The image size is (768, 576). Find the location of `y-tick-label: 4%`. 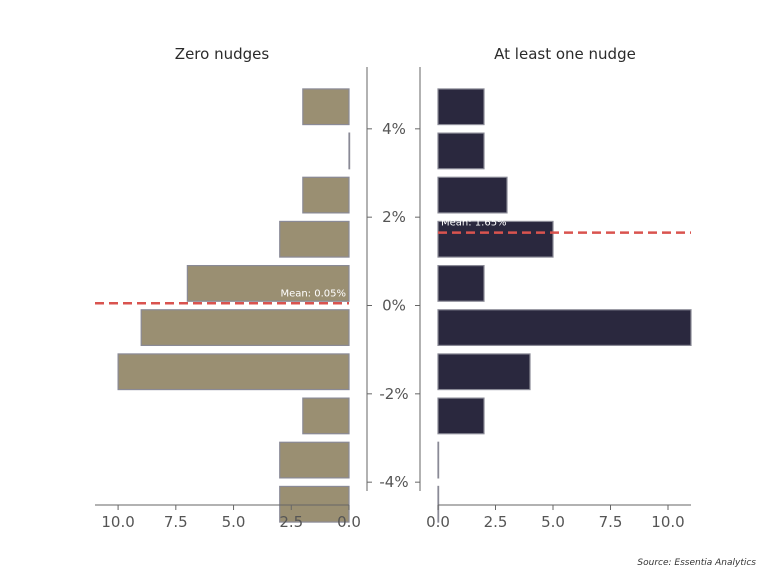

y-tick-label: 4% is located at coordinates (394, 129).